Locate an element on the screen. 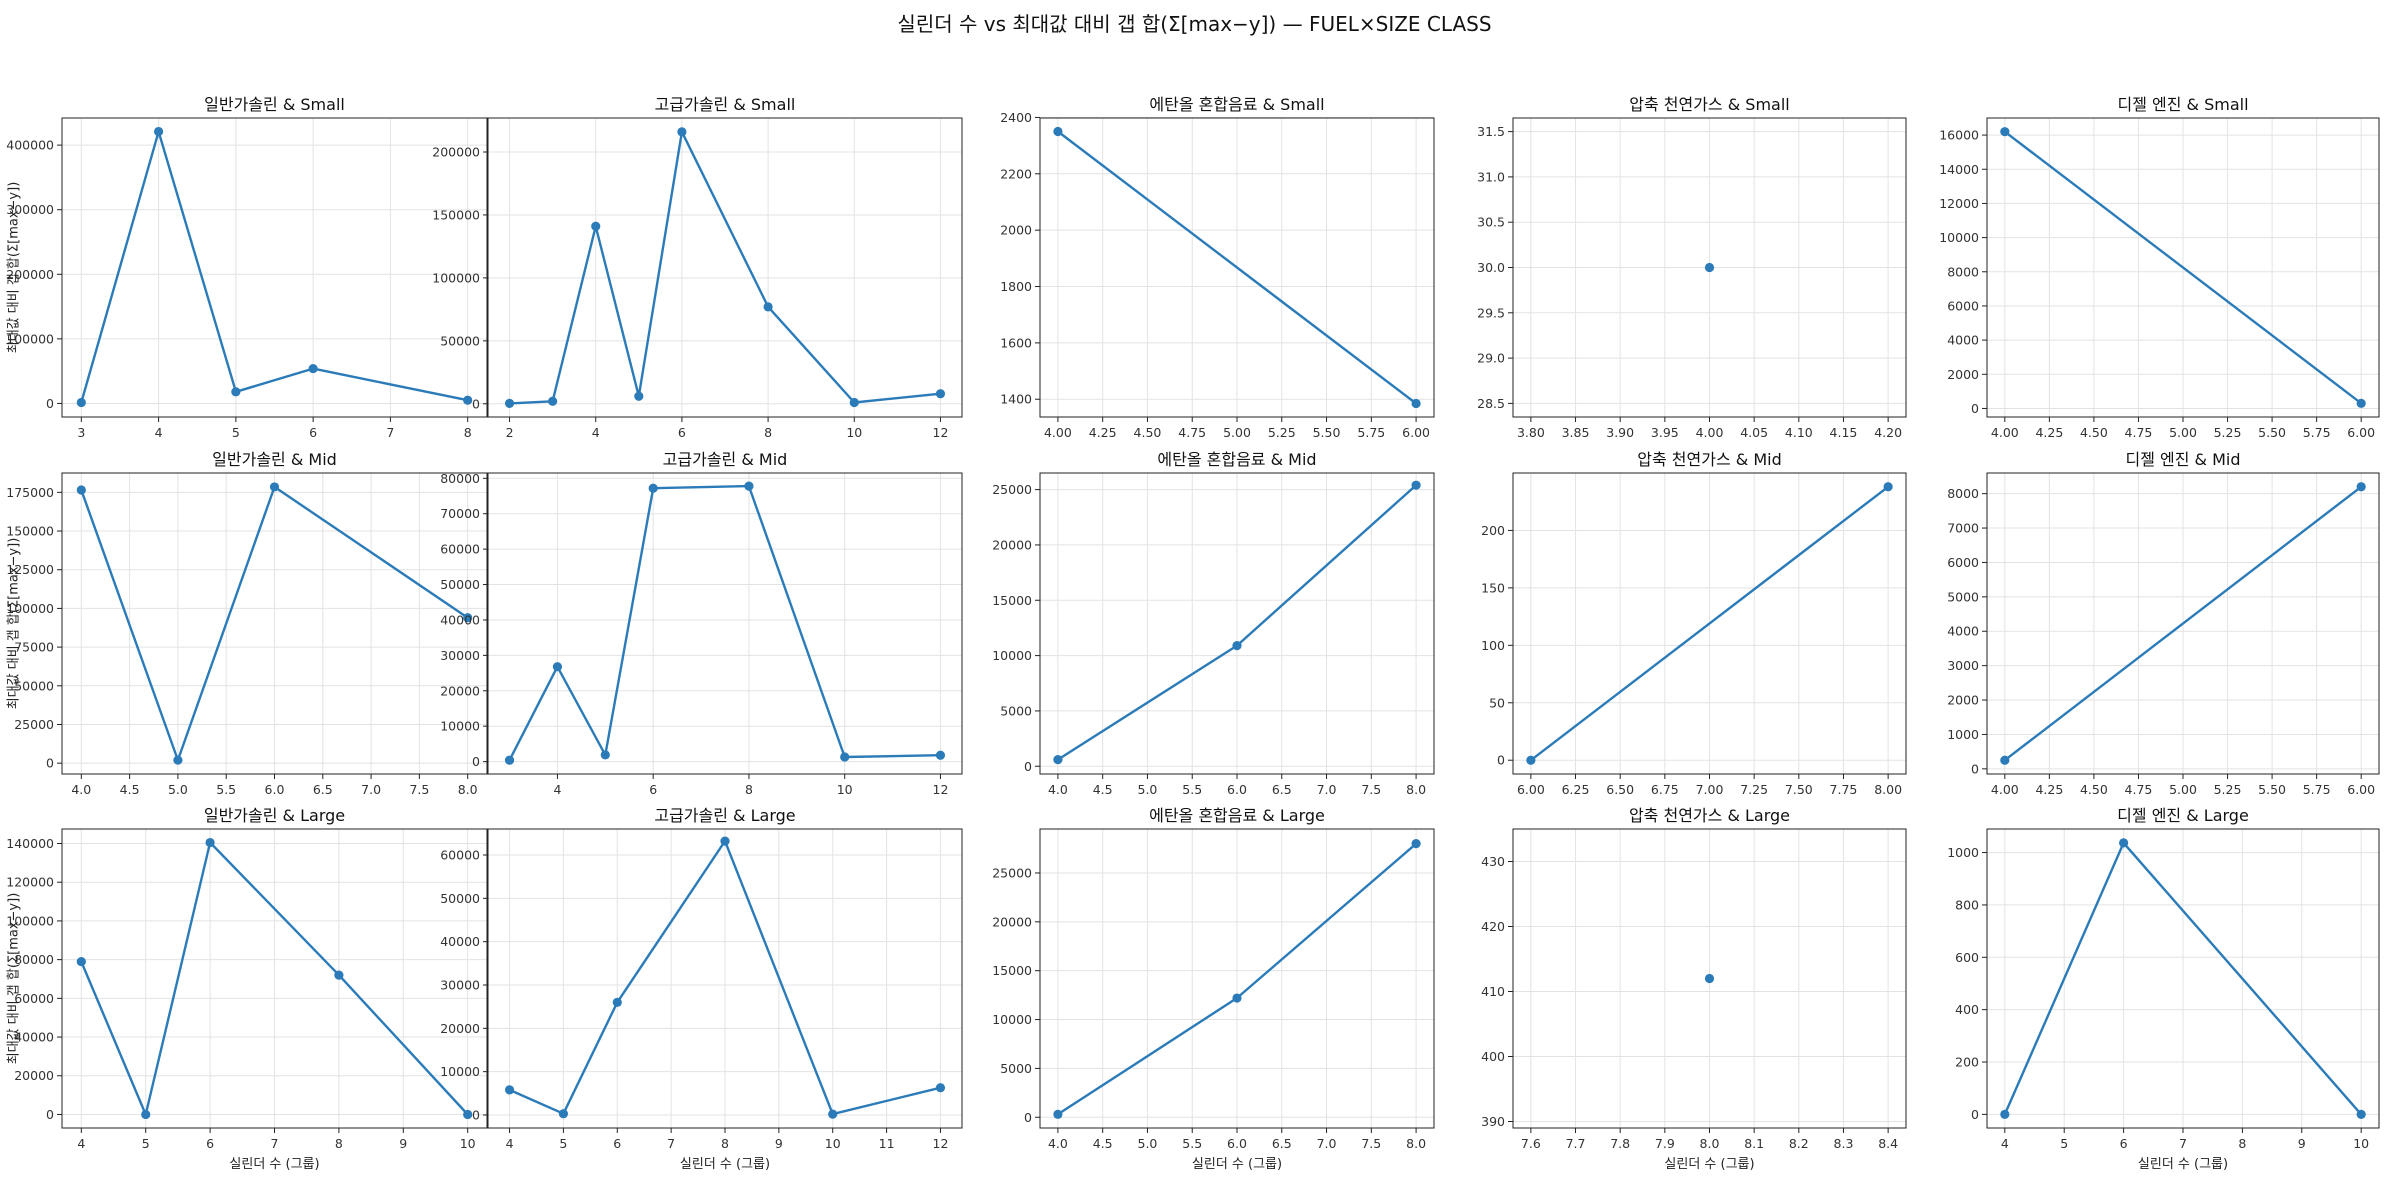  x-tick-label: 4.15 is located at coordinates (1844, 432).